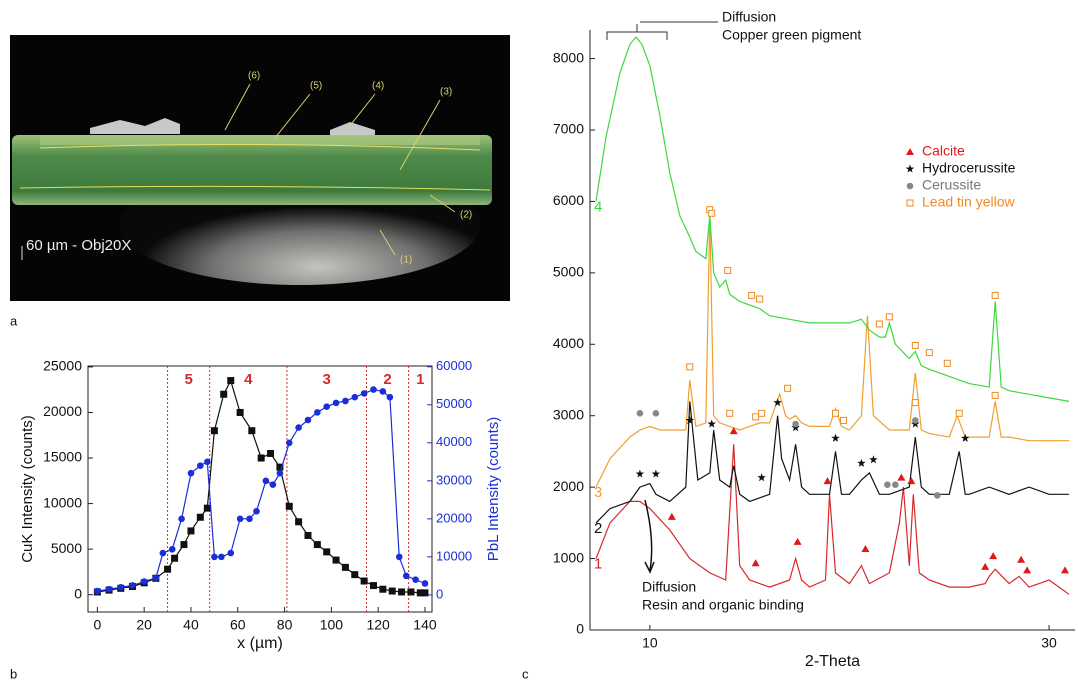 This screenshot has height=682, width=1078. I want to click on panel-label: c, so click(525, 673).